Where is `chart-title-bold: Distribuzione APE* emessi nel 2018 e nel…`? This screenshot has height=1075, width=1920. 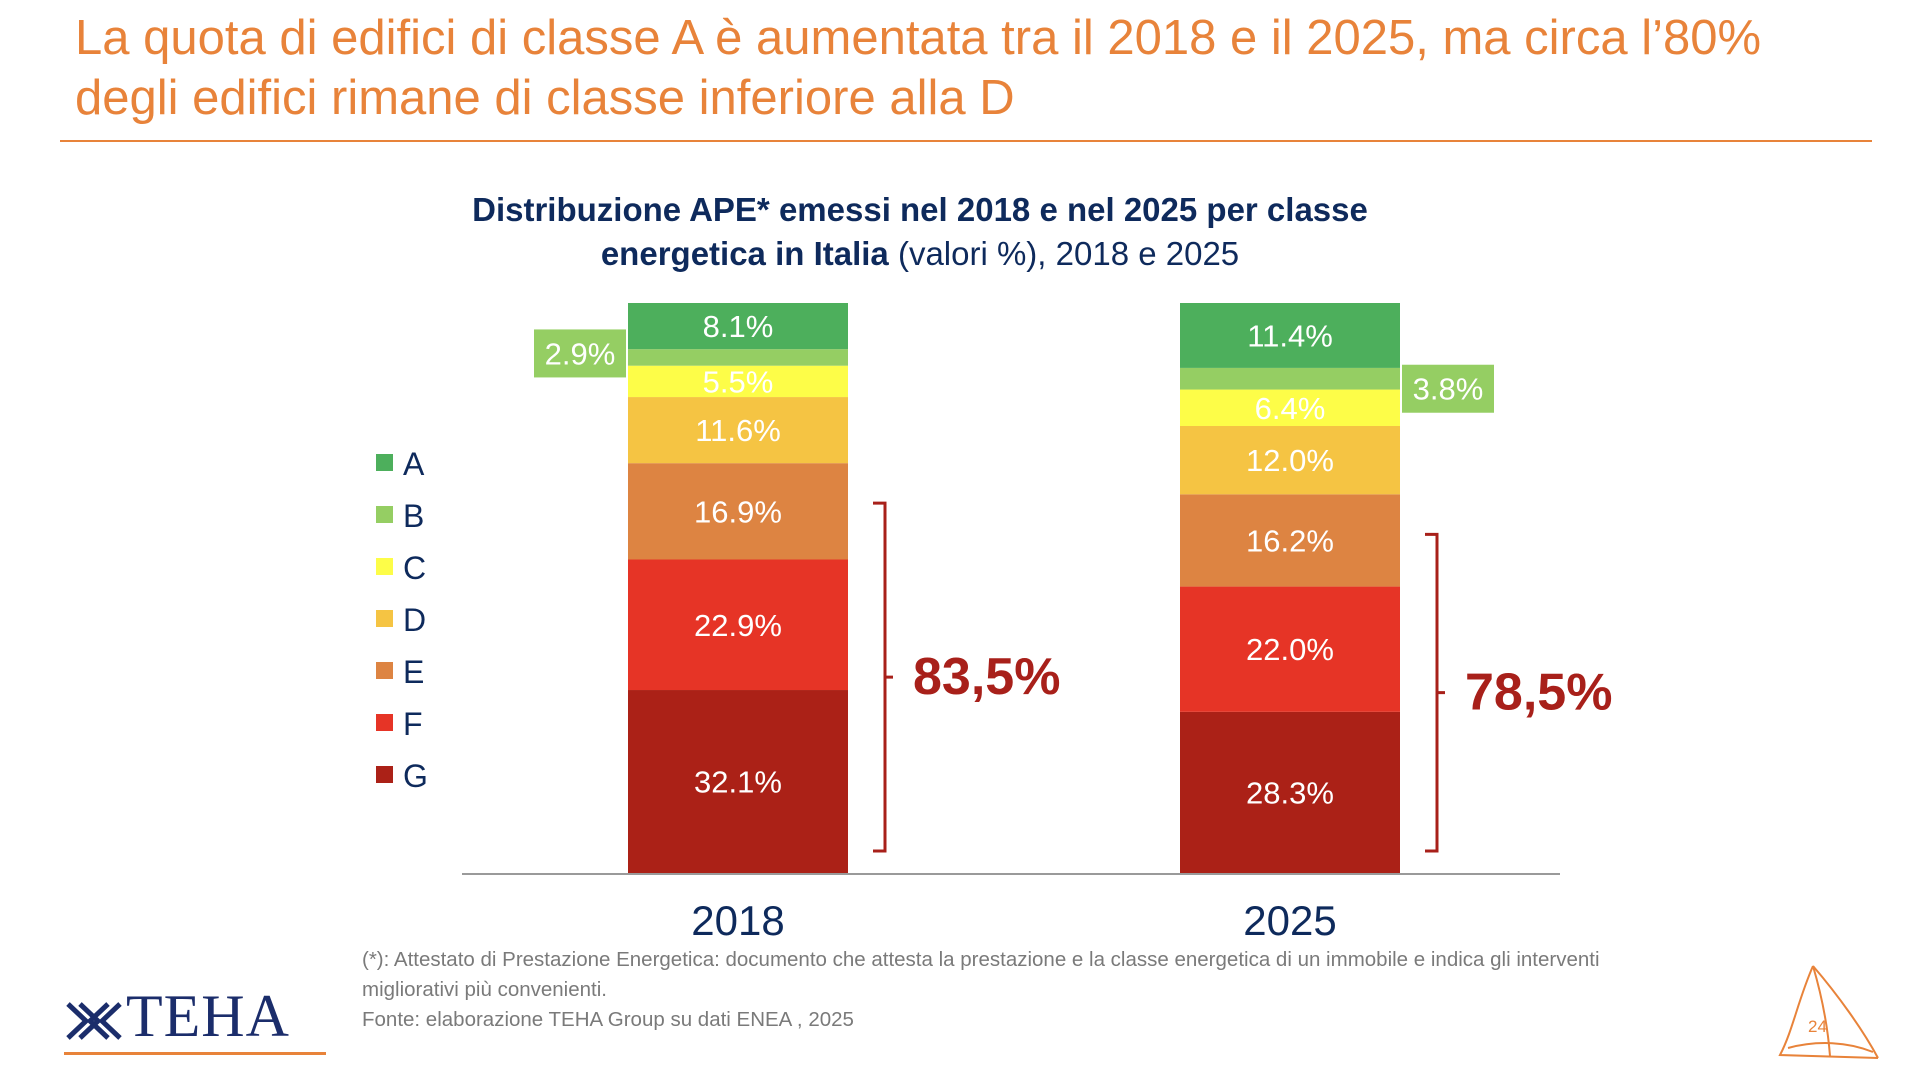 chart-title-bold: Distribuzione APE* emessi nel 2018 e nel… is located at coordinates (920, 231).